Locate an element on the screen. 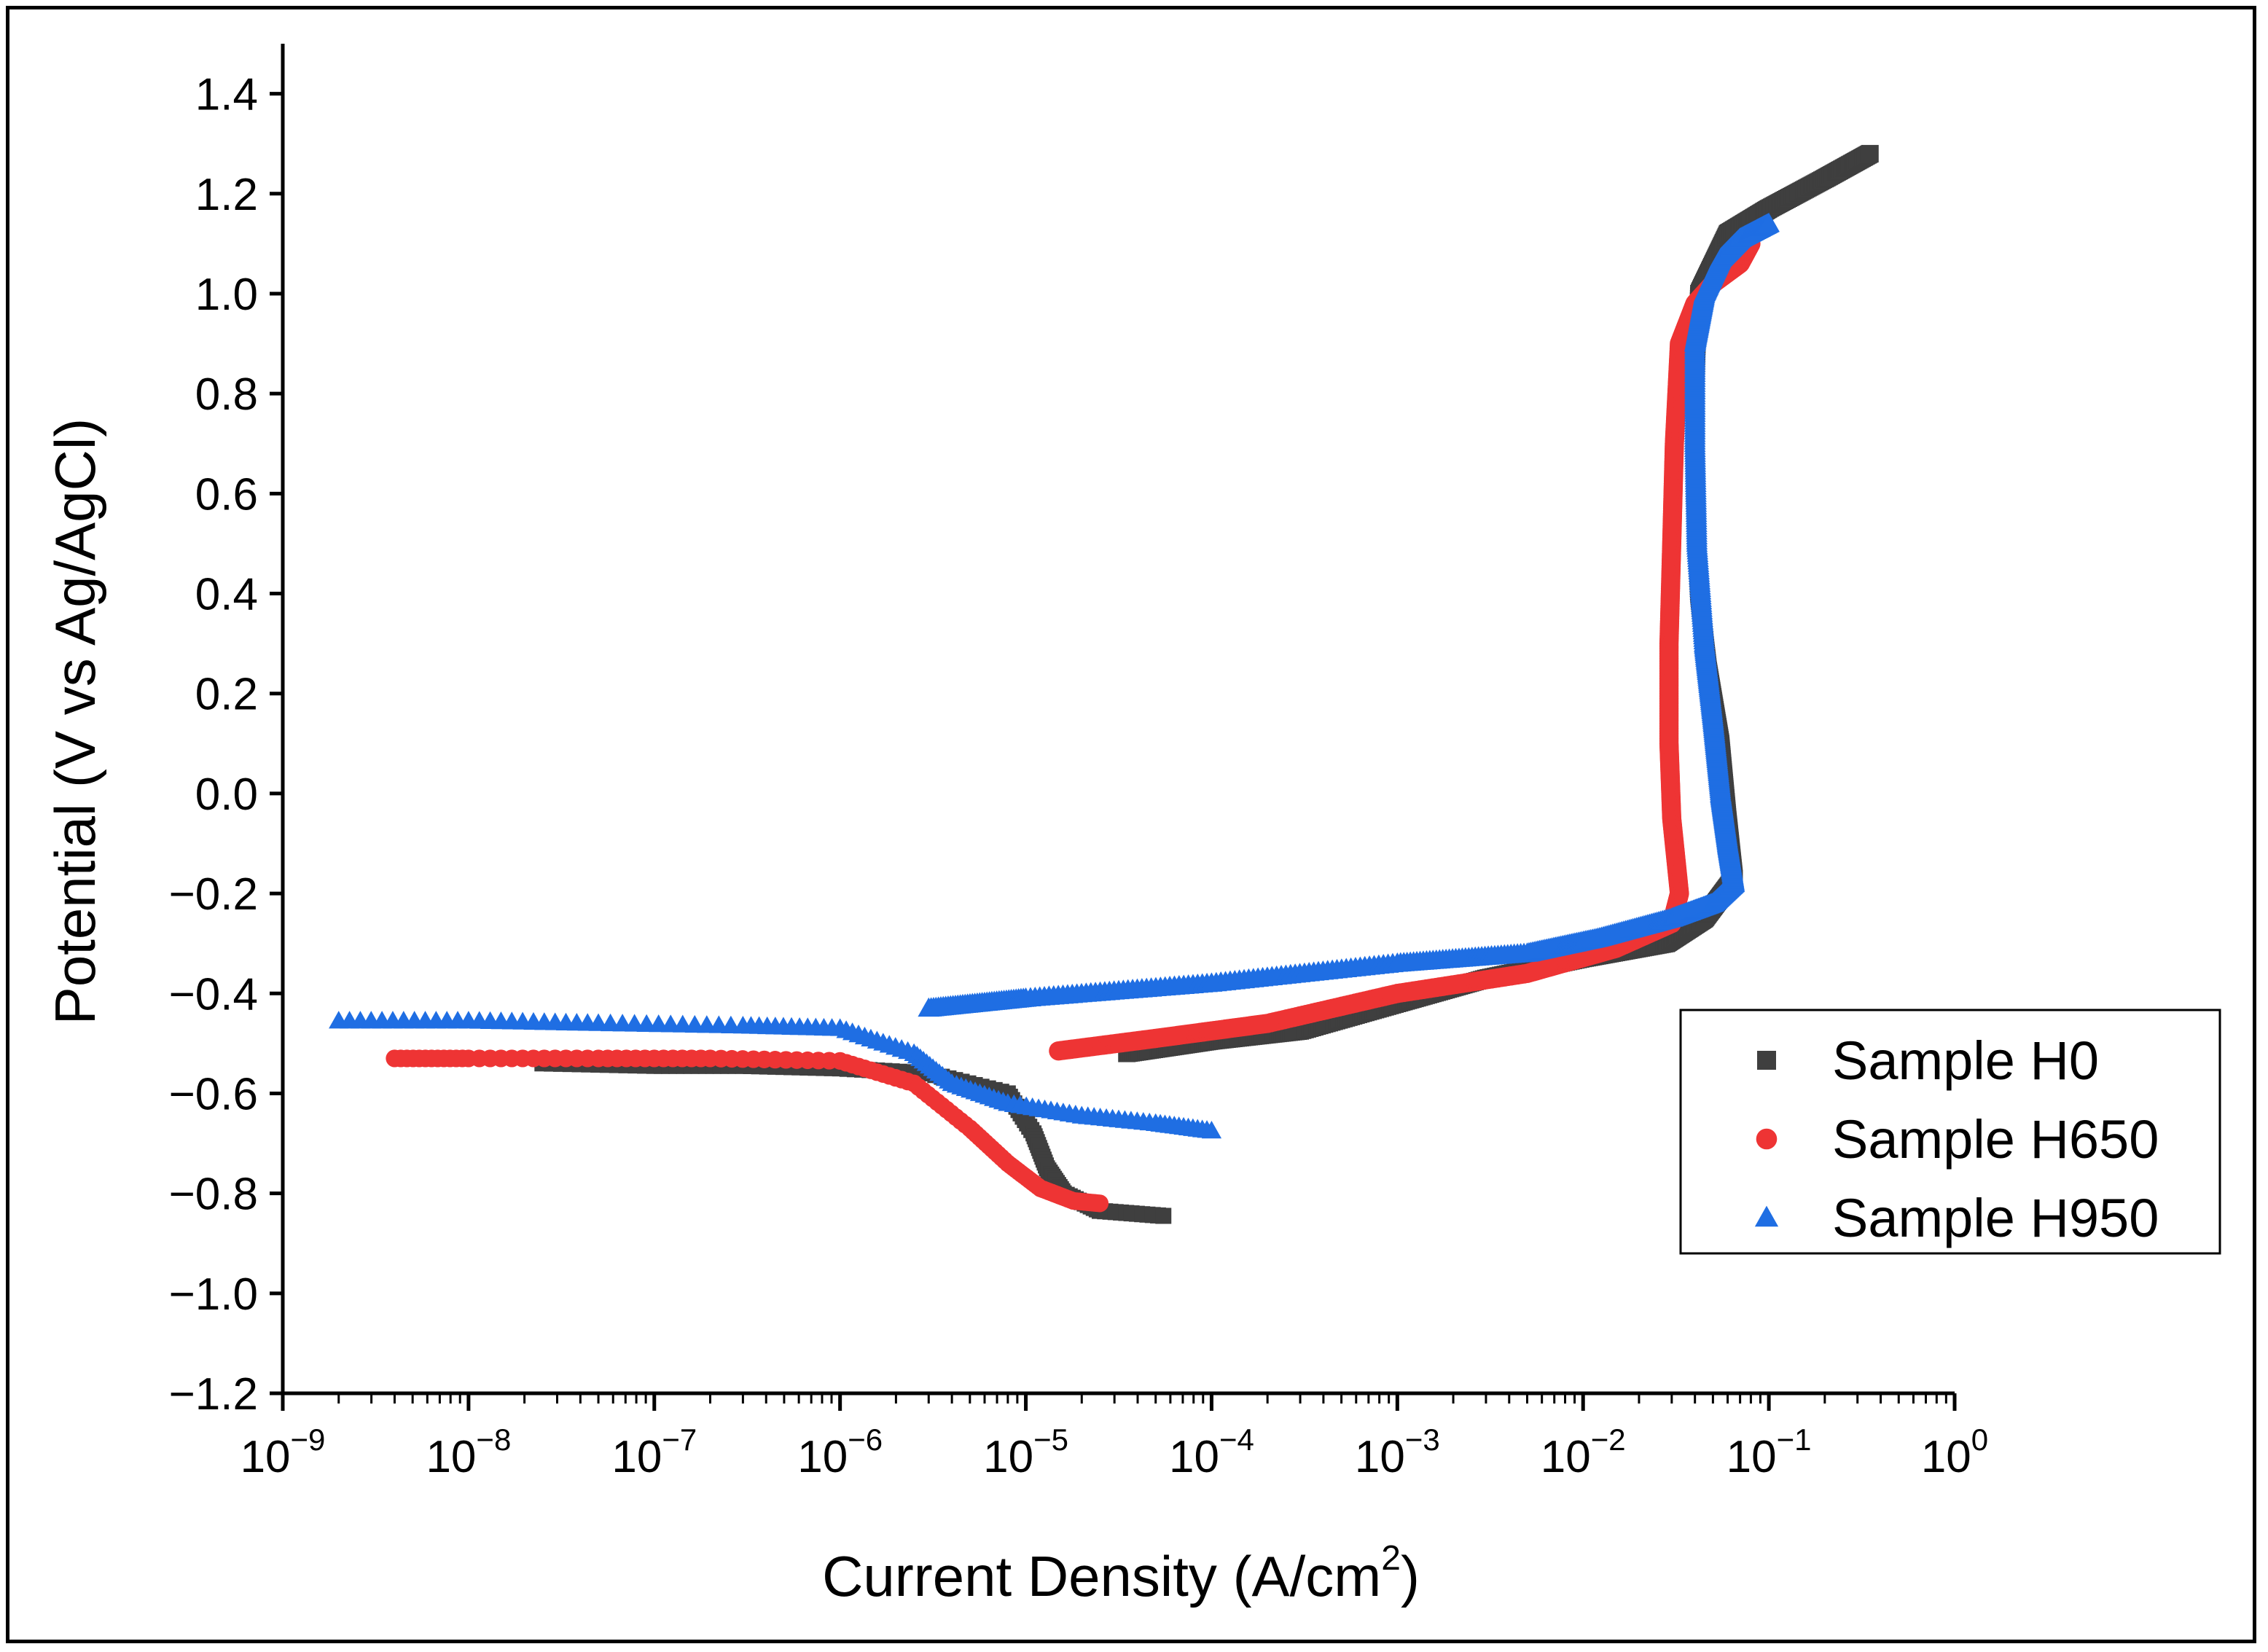  legend-label: Sample H650 is located at coordinates (1996, 1139).